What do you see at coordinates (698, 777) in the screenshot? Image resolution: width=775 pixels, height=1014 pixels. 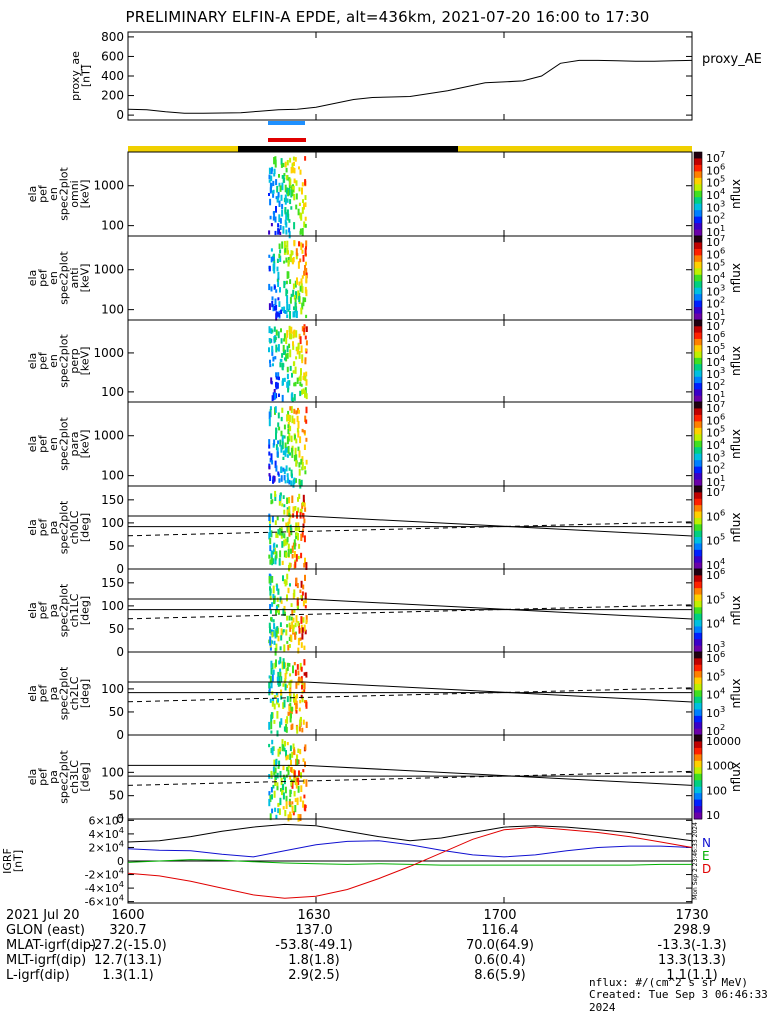 I see `colorbar-frame` at bounding box center [698, 777].